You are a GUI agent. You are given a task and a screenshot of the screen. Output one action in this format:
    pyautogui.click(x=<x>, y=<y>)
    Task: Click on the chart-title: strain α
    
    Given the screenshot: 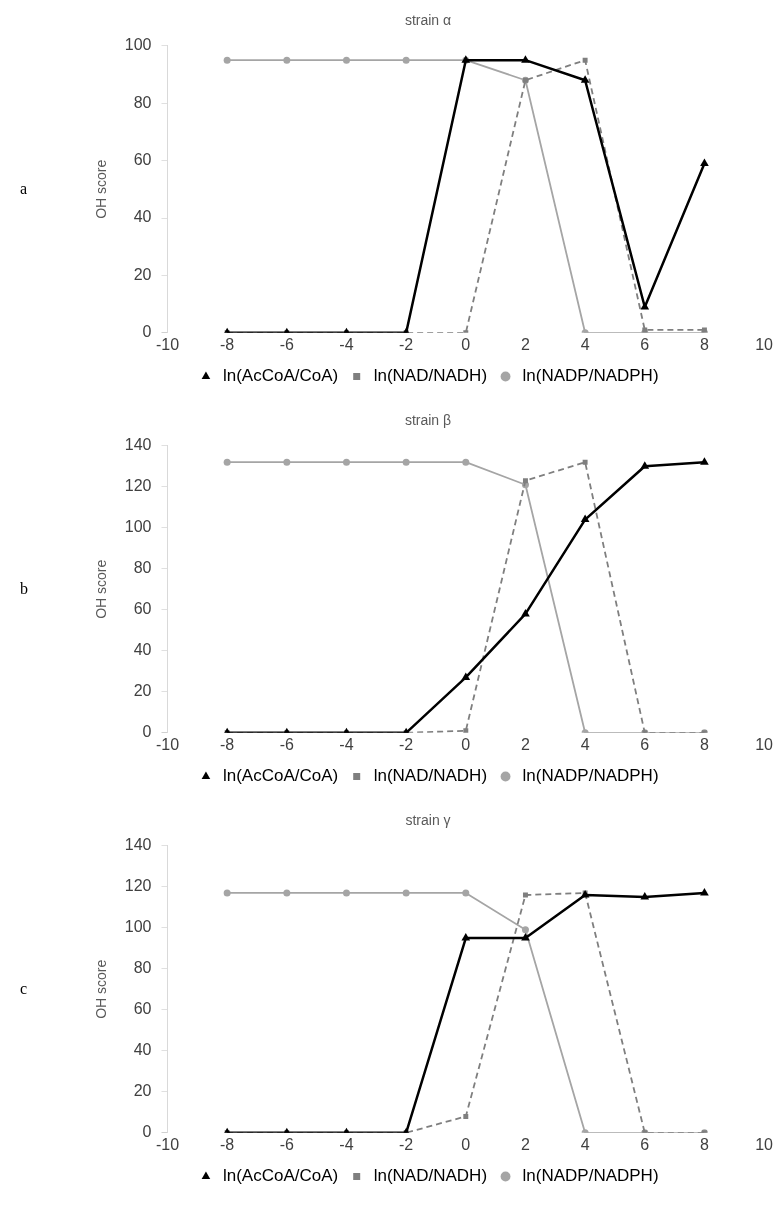 What is the action you would take?
    pyautogui.click(x=428, y=20)
    